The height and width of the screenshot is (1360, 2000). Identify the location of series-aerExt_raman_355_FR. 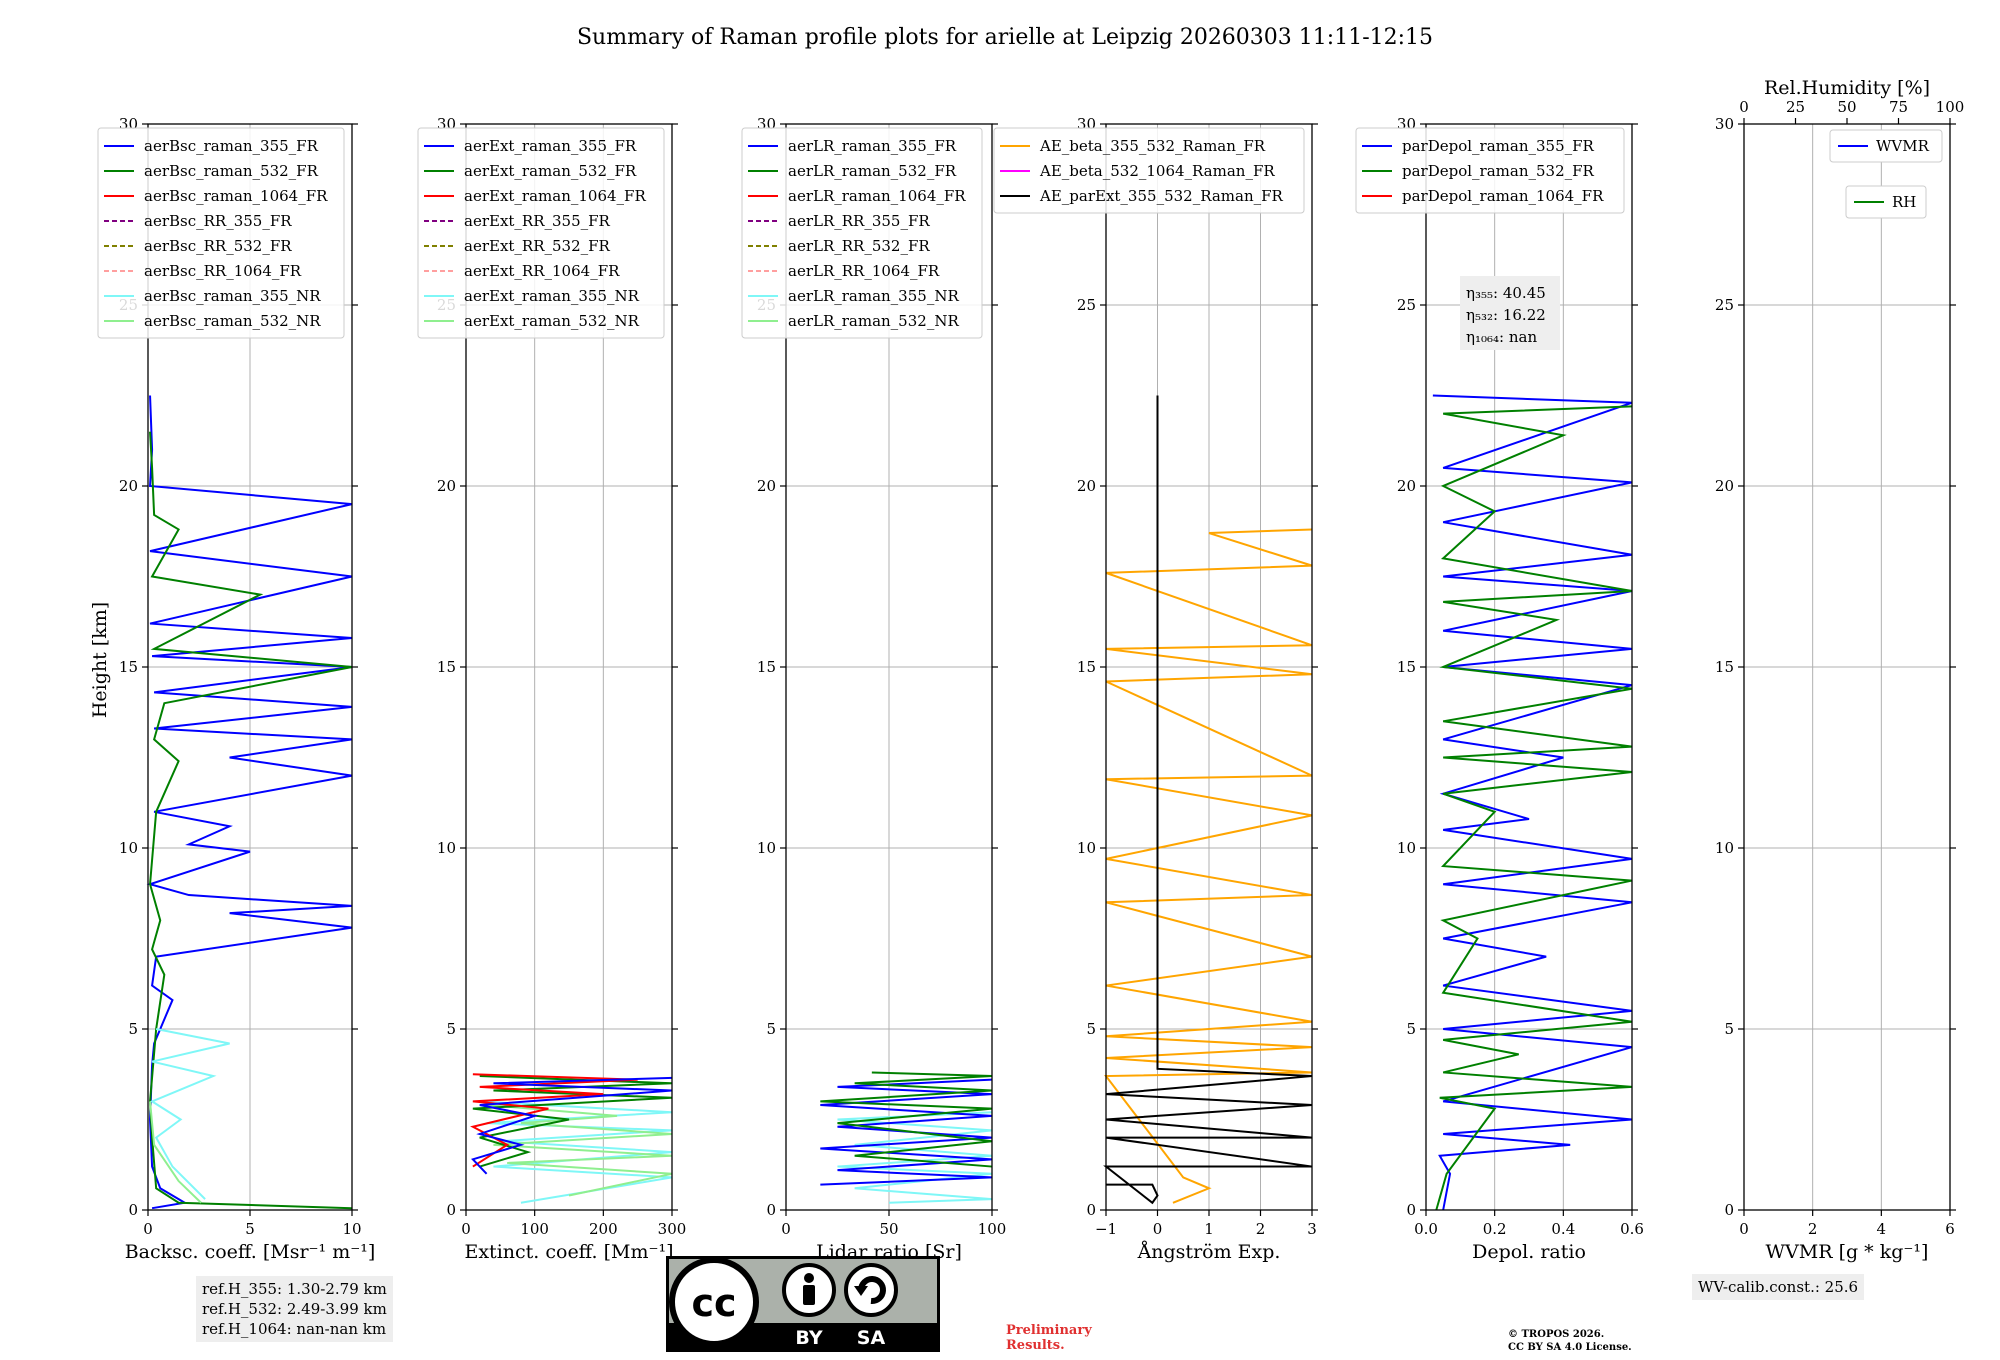
(572, 1125).